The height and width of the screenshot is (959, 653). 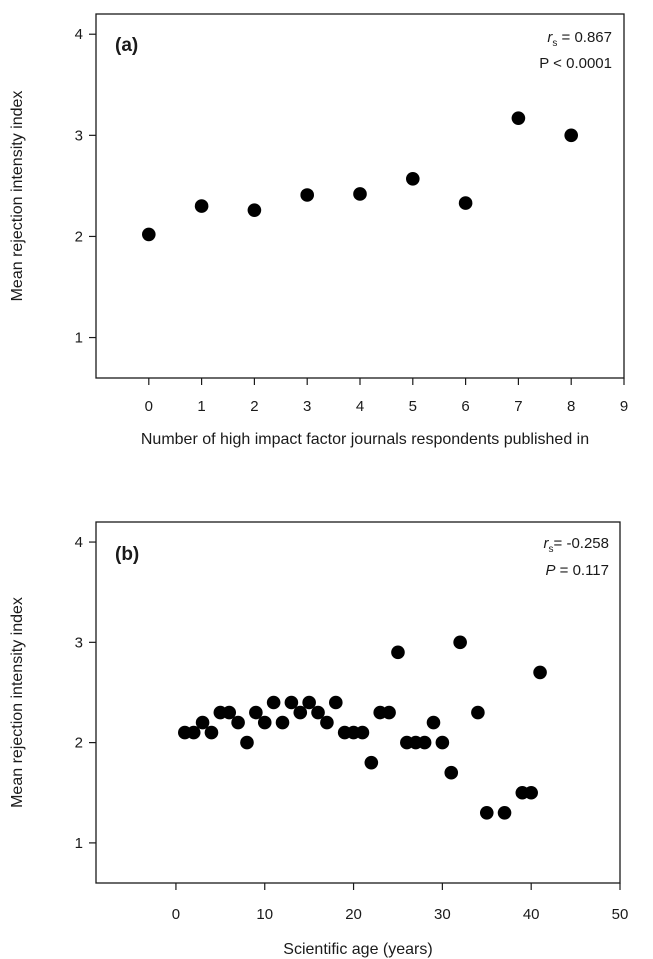 What do you see at coordinates (624, 406) in the screenshot?
I see `x-tick-label: 9` at bounding box center [624, 406].